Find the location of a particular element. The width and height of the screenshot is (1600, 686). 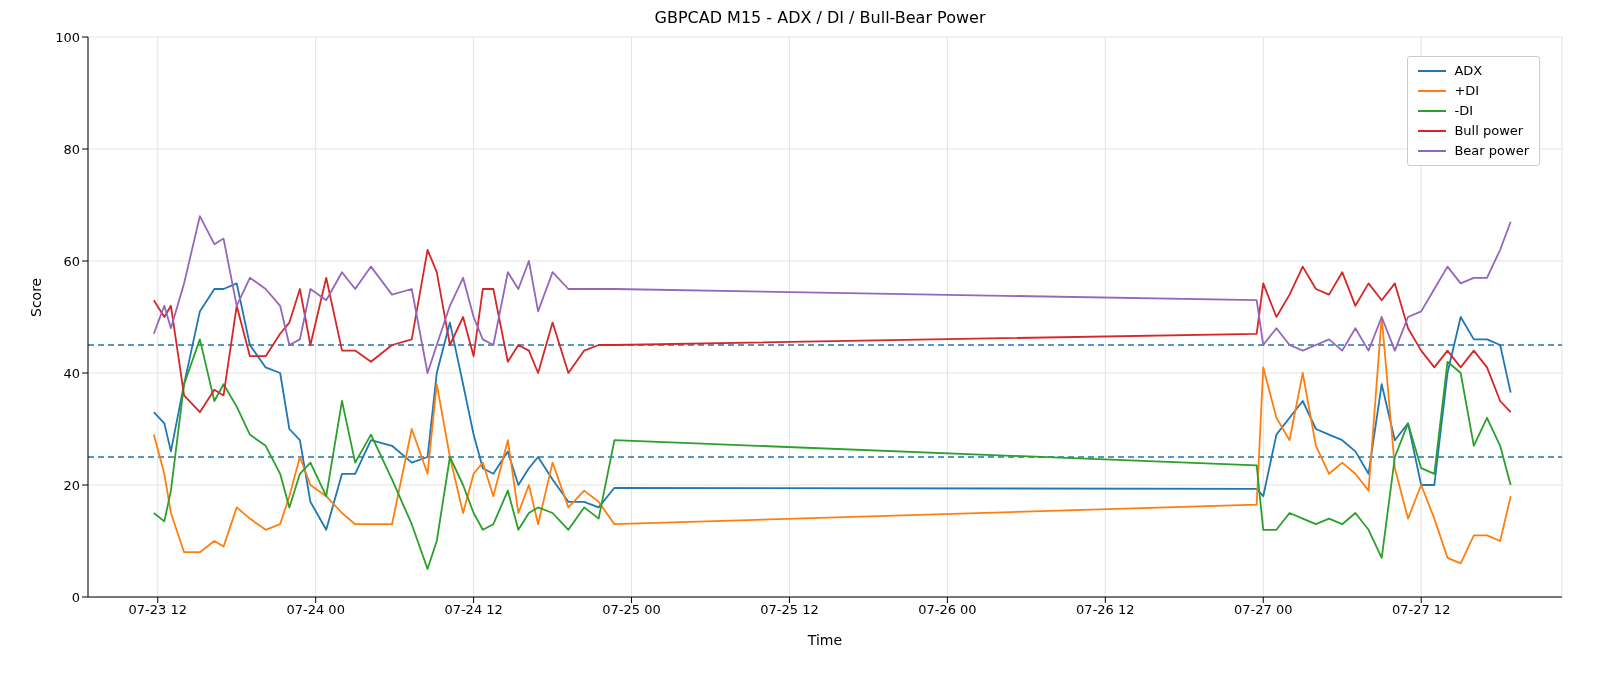

legend-label: Bull power is located at coordinates (1489, 131).